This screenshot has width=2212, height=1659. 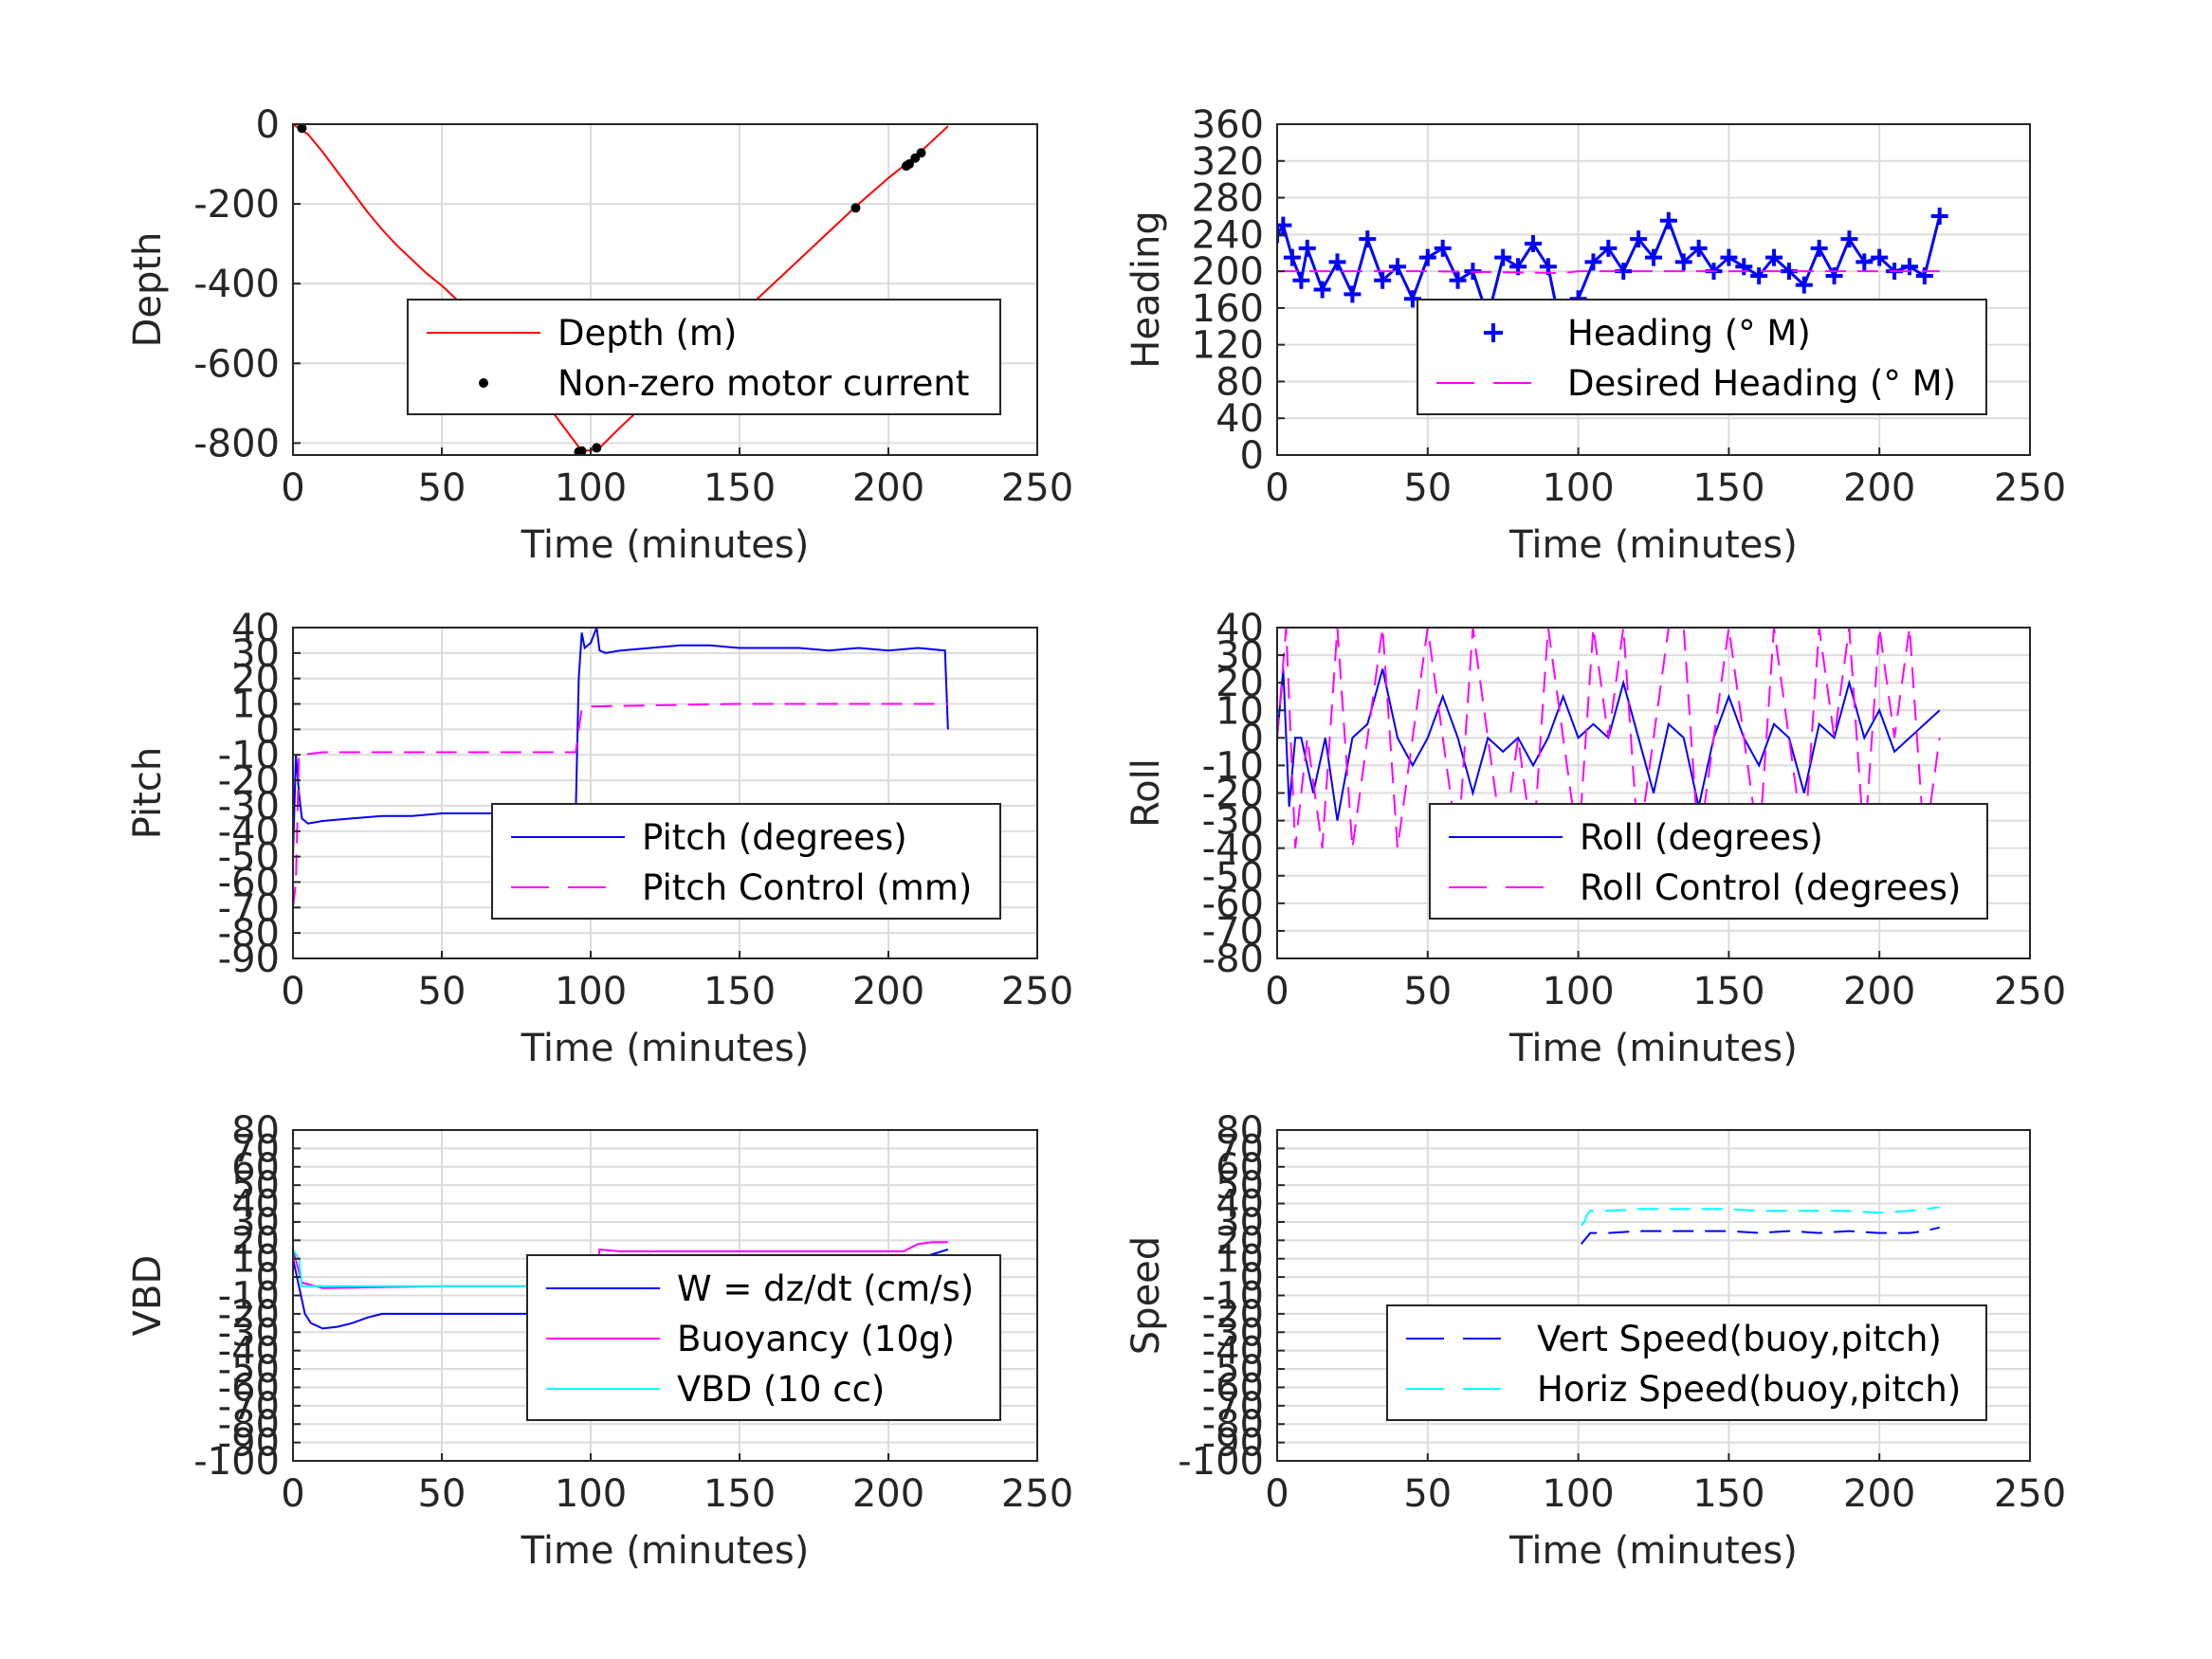 What do you see at coordinates (236, 284) in the screenshot?
I see `y-tick-label: -400` at bounding box center [236, 284].